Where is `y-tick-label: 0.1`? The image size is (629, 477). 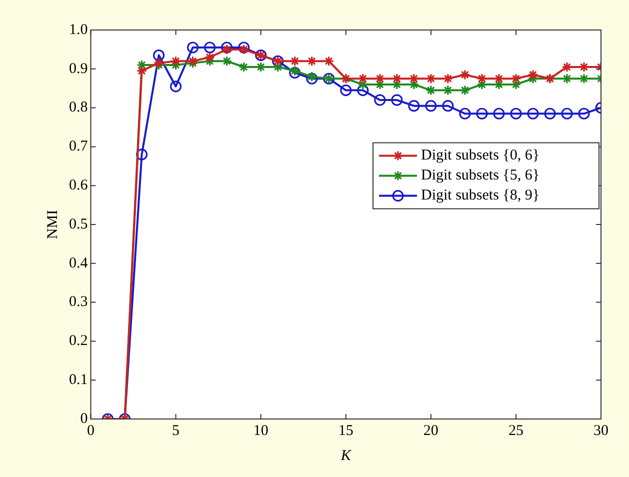 y-tick-label: 0.1 is located at coordinates (78, 380).